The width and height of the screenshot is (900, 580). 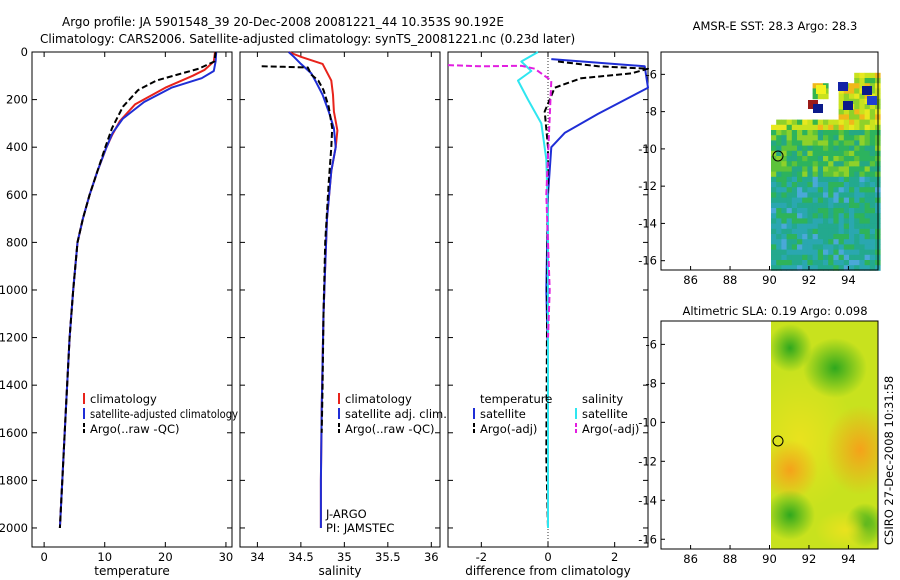 I want to click on salinity-xlabel: salinity, so click(x=339, y=571).